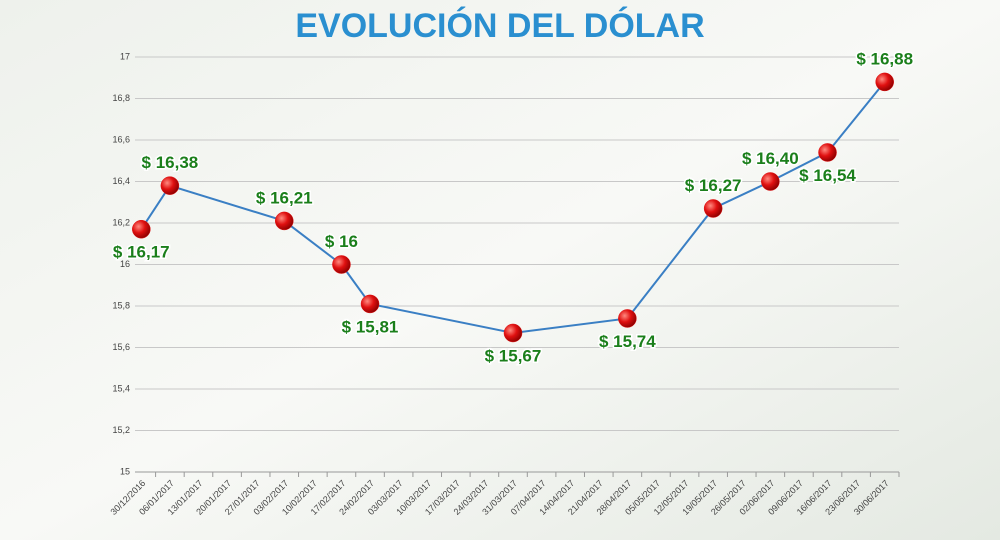 Image resolution: width=1000 pixels, height=540 pixels. What do you see at coordinates (713, 185) in the screenshot?
I see `value-label: $ 16,27` at bounding box center [713, 185].